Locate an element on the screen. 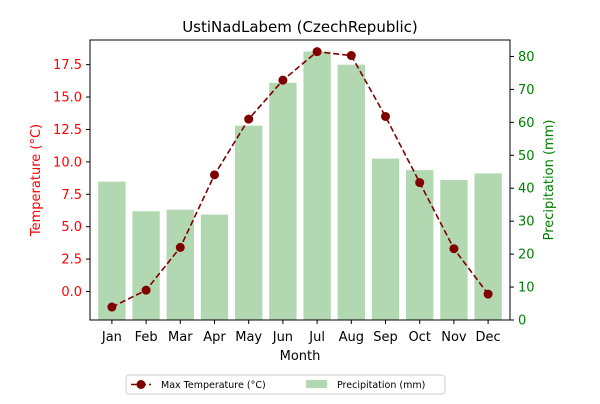  legend: Max Temperature (°C) Precipitation (mm) is located at coordinates (285, 384).